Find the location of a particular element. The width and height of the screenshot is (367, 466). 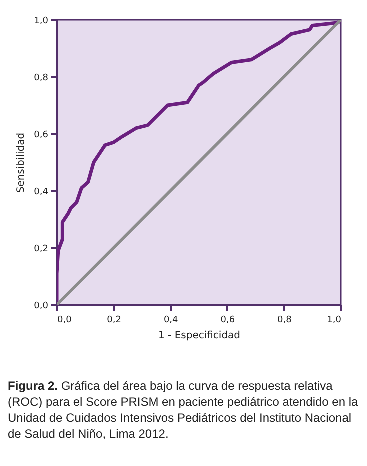

y-tick-label: 0,6 is located at coordinates (41, 135).